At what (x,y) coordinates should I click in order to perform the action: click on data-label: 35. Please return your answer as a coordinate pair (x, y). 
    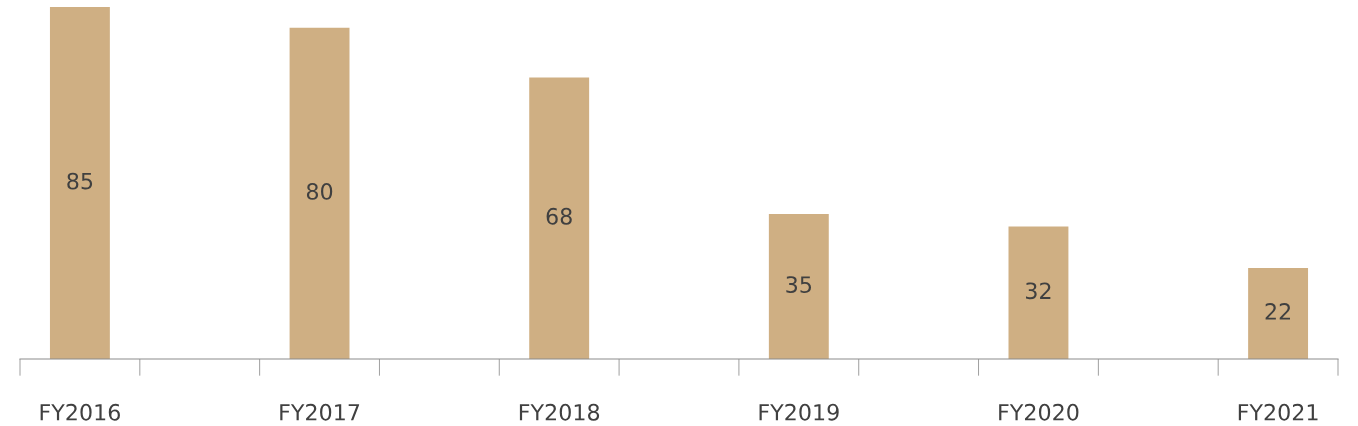
    Looking at the image, I should click on (799, 284).